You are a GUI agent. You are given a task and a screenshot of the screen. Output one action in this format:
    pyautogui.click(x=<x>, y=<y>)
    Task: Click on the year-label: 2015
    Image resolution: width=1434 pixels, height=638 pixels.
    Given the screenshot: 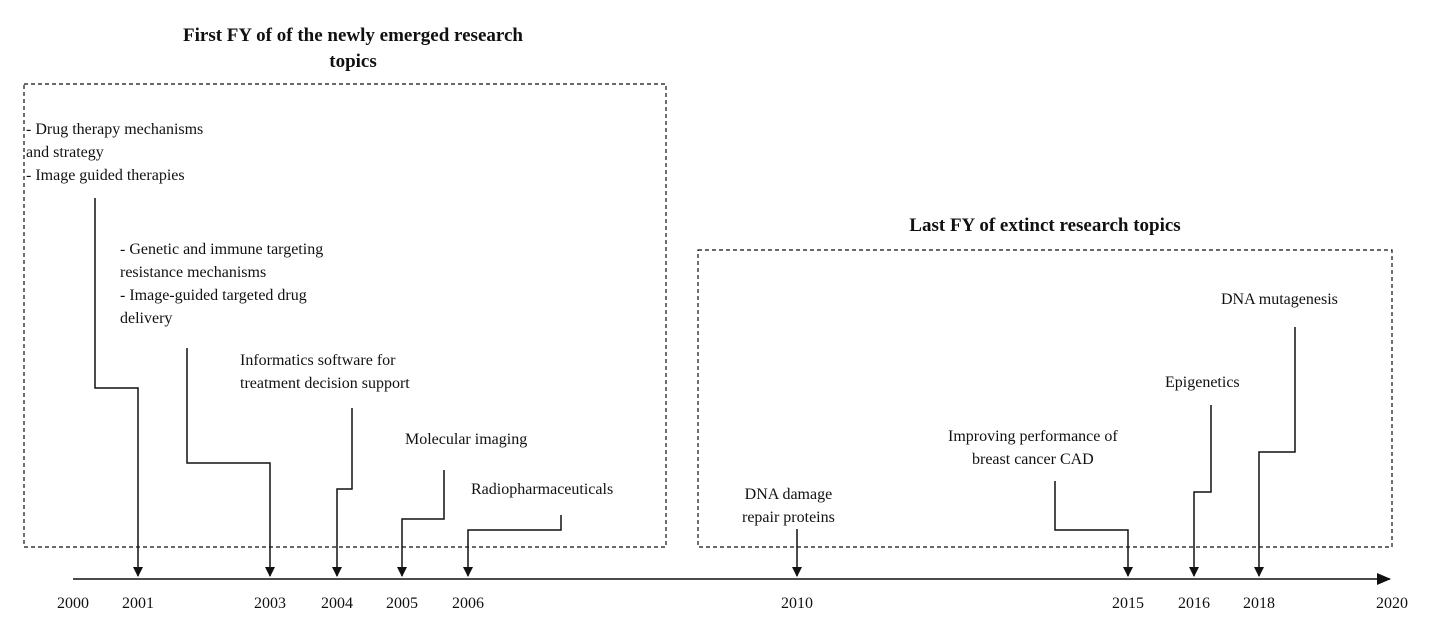 What is the action you would take?
    pyautogui.click(x=1128, y=603)
    